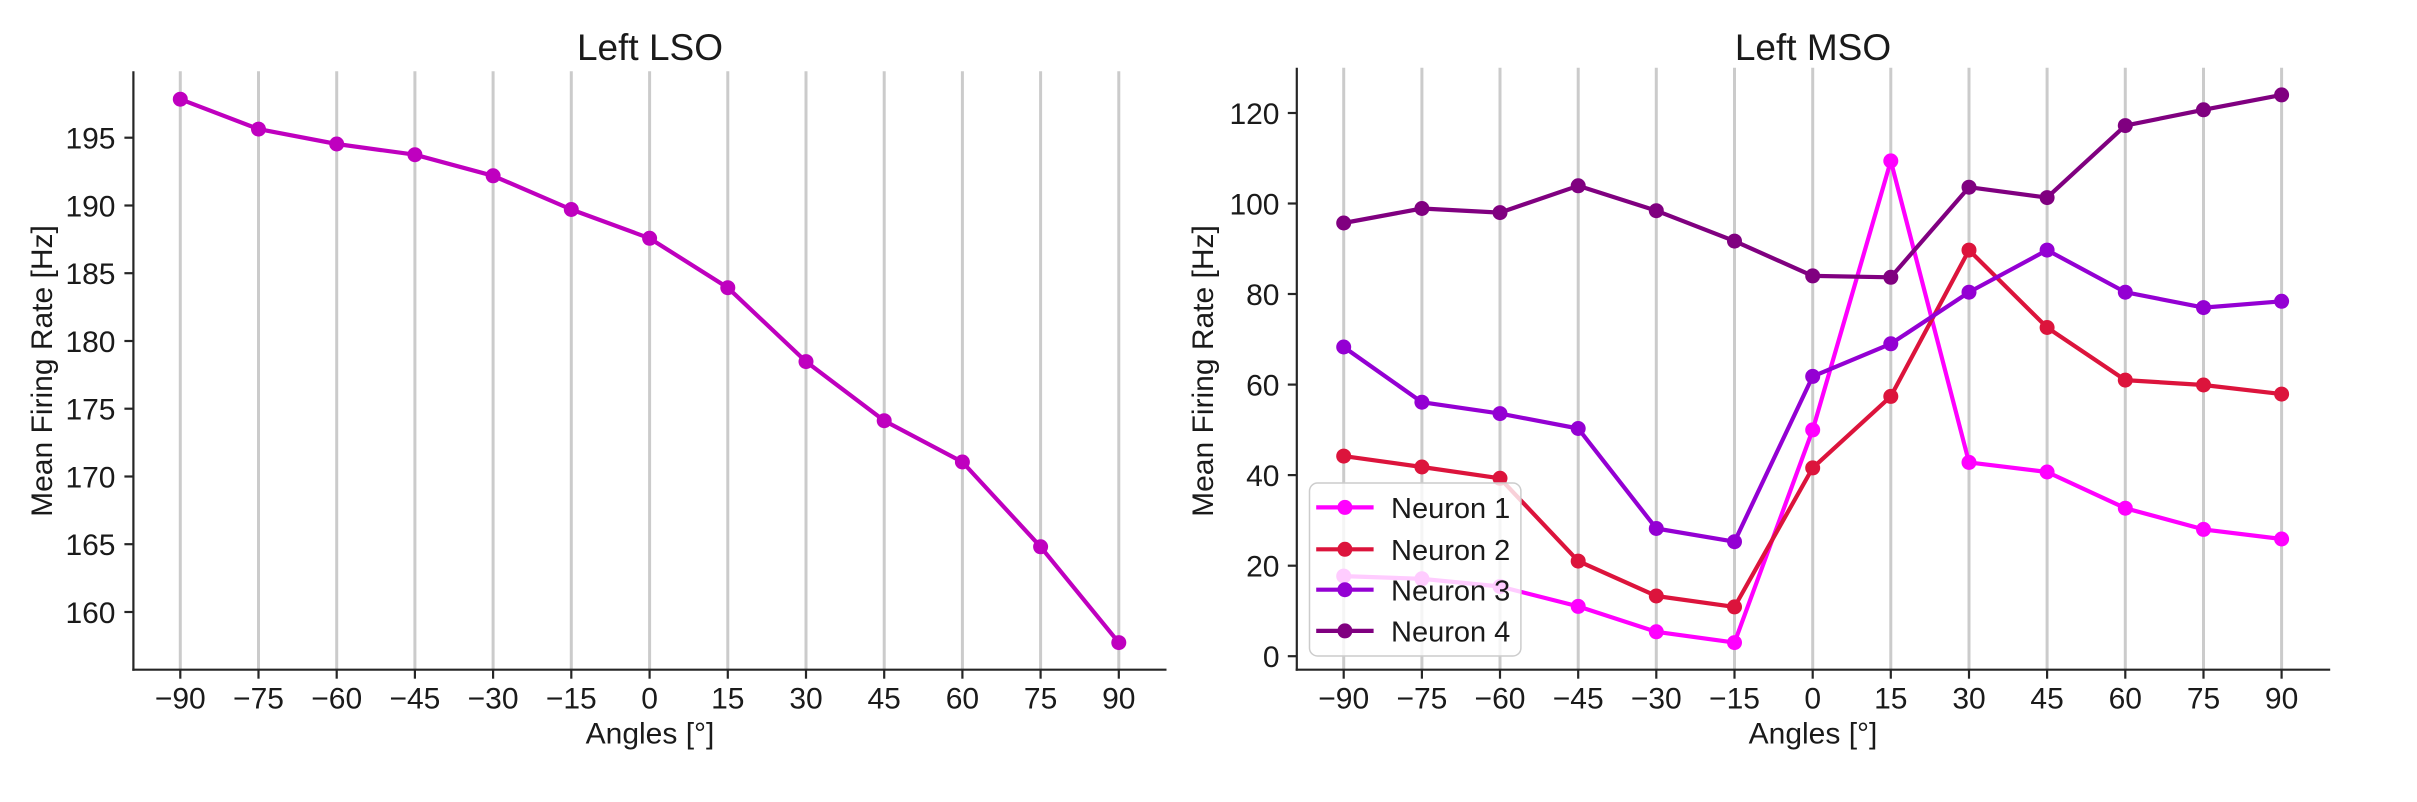 The height and width of the screenshot is (802, 2417). What do you see at coordinates (1254, 114) in the screenshot?
I see `svg-text: 120` at bounding box center [1254, 114].